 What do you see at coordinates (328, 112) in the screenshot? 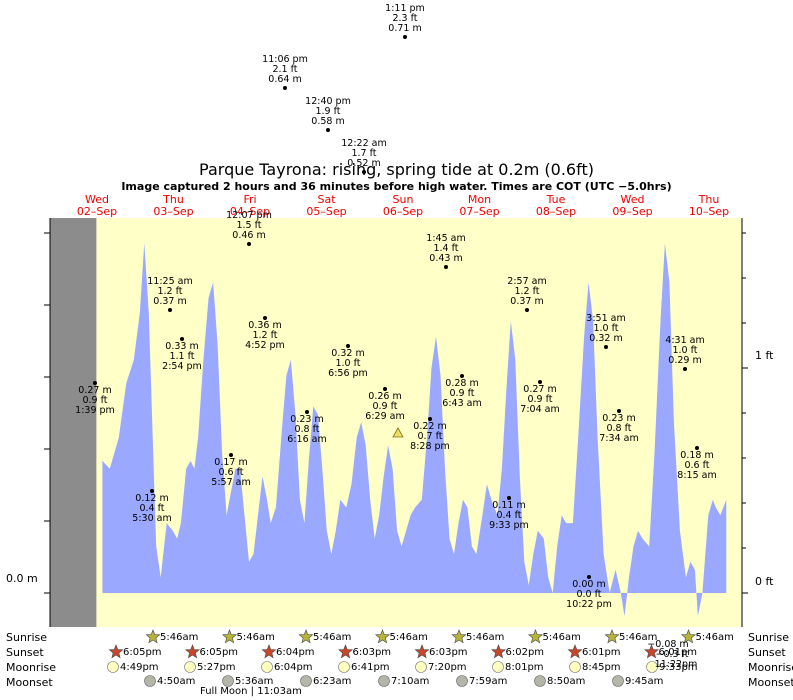
I see `extremum-label-10: 12:40 pm 1.9 ft 0.58 m` at bounding box center [328, 112].